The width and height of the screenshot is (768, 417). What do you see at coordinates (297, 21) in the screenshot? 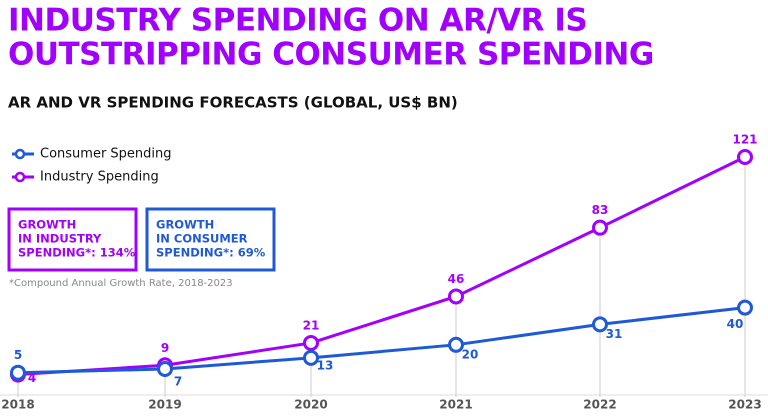
I see `chart-title: INDUSTRY SPENDING ON AR/VR IS` at bounding box center [297, 21].